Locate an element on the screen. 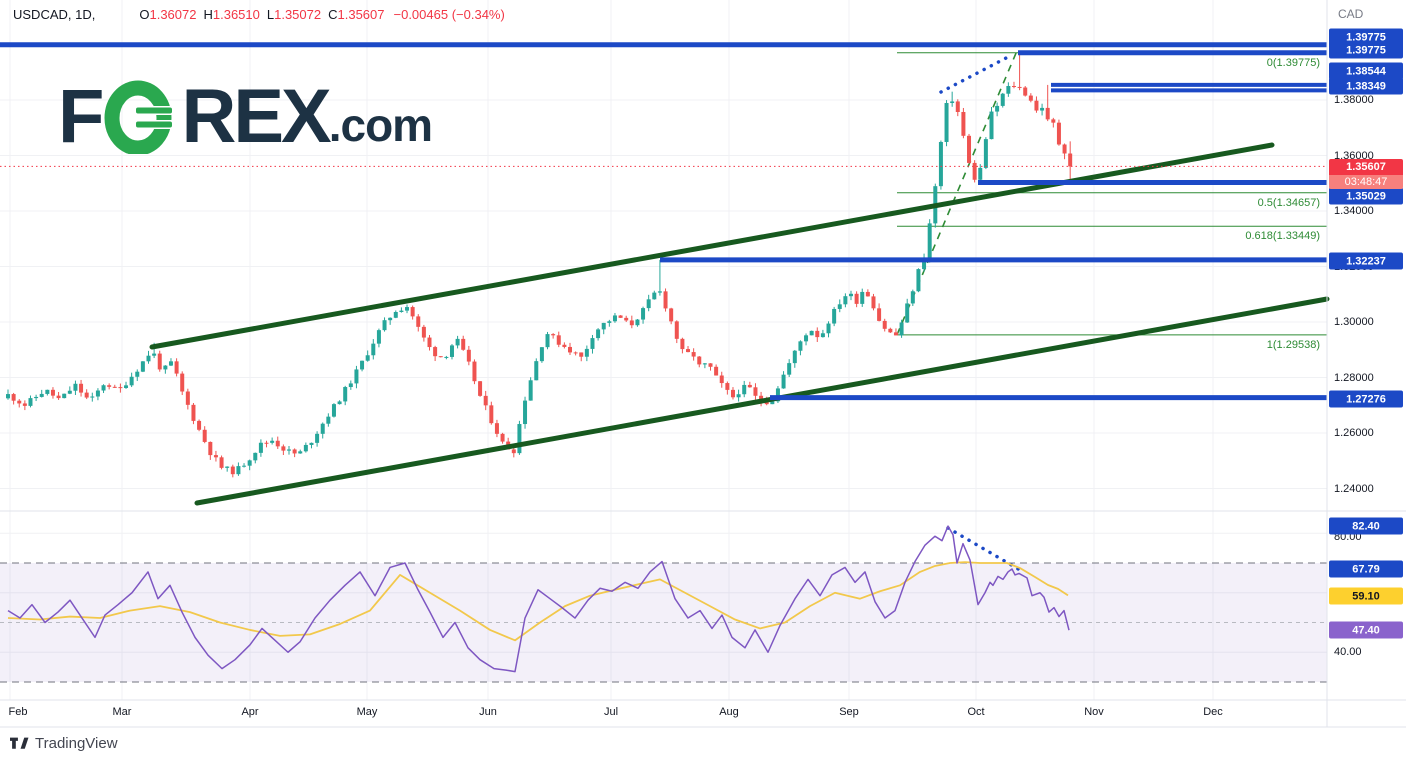  fib-level-label: 1(1.29538) is located at coordinates (1293, 344).